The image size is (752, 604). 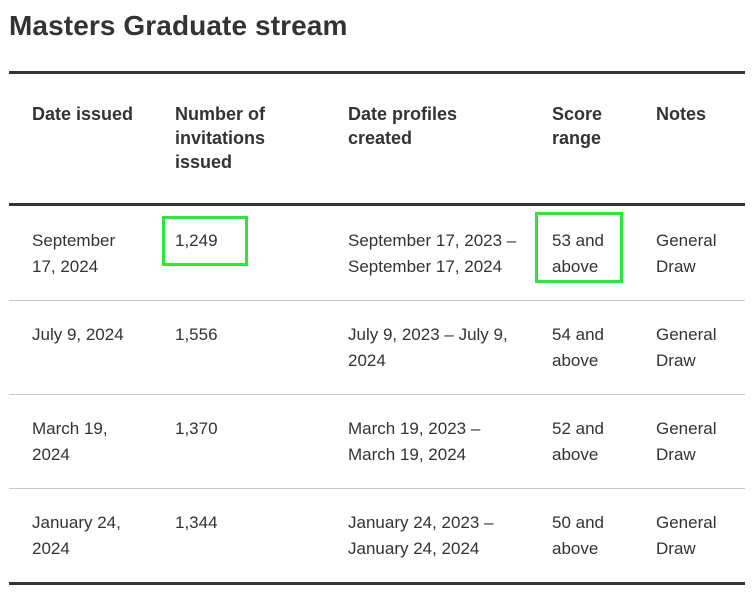 What do you see at coordinates (414, 441) in the screenshot?
I see `cell-profiles-created: March 19, 2023 – March 19, 2024` at bounding box center [414, 441].